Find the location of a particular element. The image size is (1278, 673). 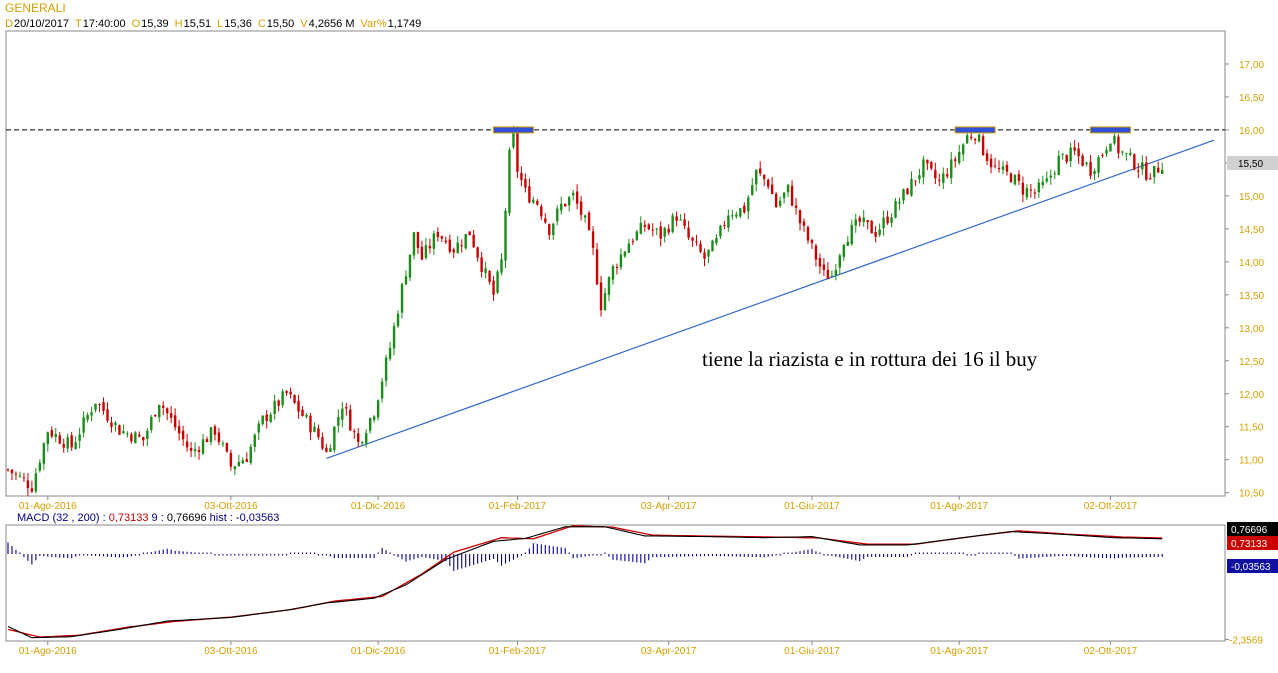

macd-value: 0,73133 is located at coordinates (129, 518).